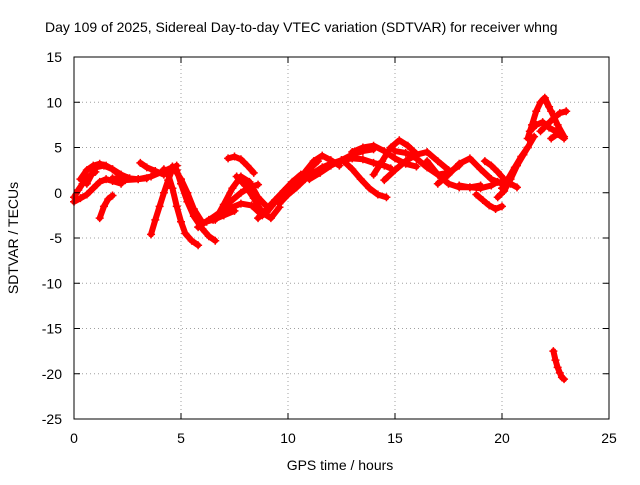 This screenshot has height=485, width=640. I want to click on series-trace-s11, so click(204, 196).